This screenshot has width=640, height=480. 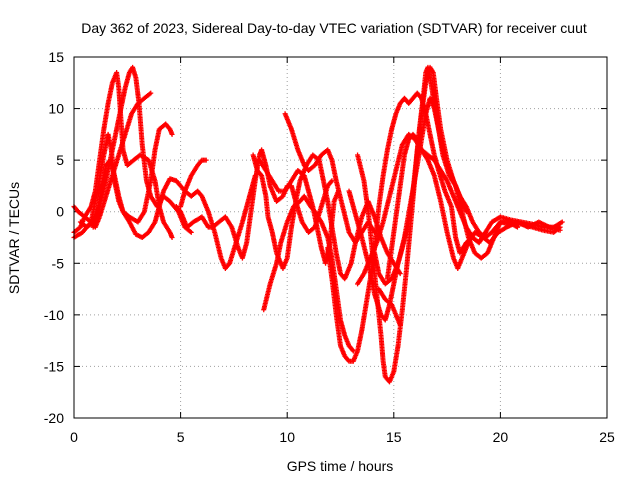 I want to click on x-axis-label: GPS time / hours, so click(x=340, y=466).